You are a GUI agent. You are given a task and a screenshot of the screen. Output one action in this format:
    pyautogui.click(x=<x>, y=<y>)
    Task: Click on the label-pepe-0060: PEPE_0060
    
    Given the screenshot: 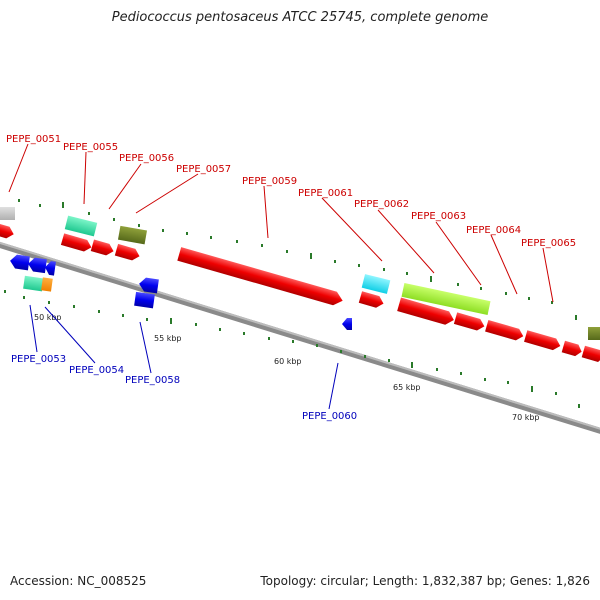 What is the action you would take?
    pyautogui.click(x=329, y=416)
    